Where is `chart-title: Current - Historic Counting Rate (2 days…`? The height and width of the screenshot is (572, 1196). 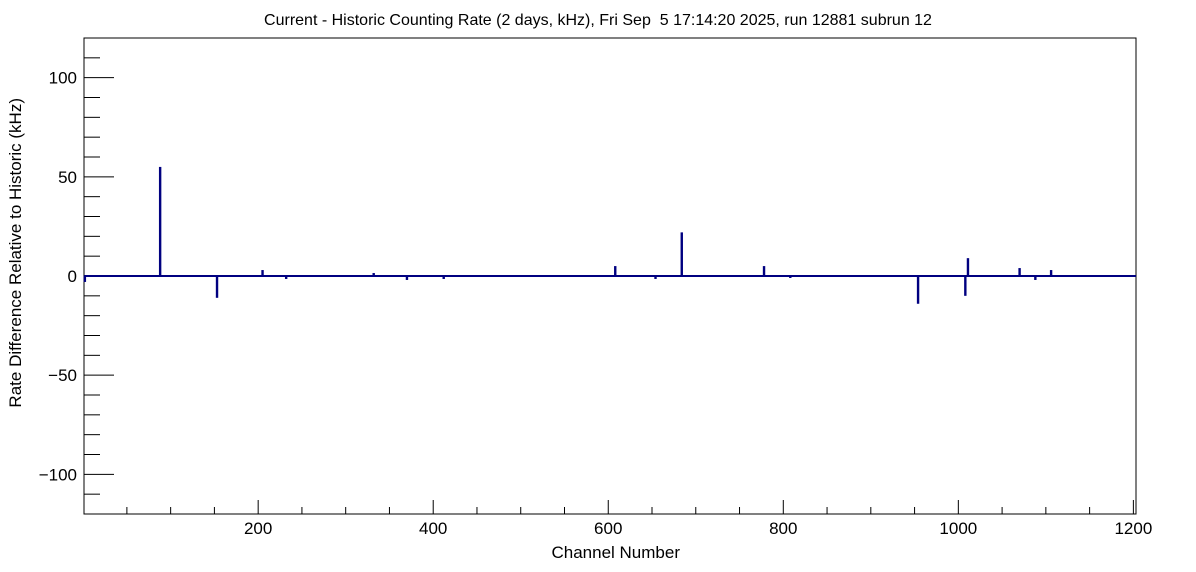 chart-title: Current - Historic Counting Rate (2 days… is located at coordinates (598, 20).